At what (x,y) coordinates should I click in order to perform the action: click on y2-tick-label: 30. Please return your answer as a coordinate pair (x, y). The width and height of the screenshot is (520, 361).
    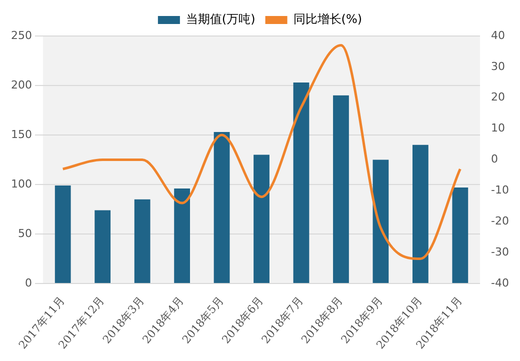
    Looking at the image, I should click on (498, 66).